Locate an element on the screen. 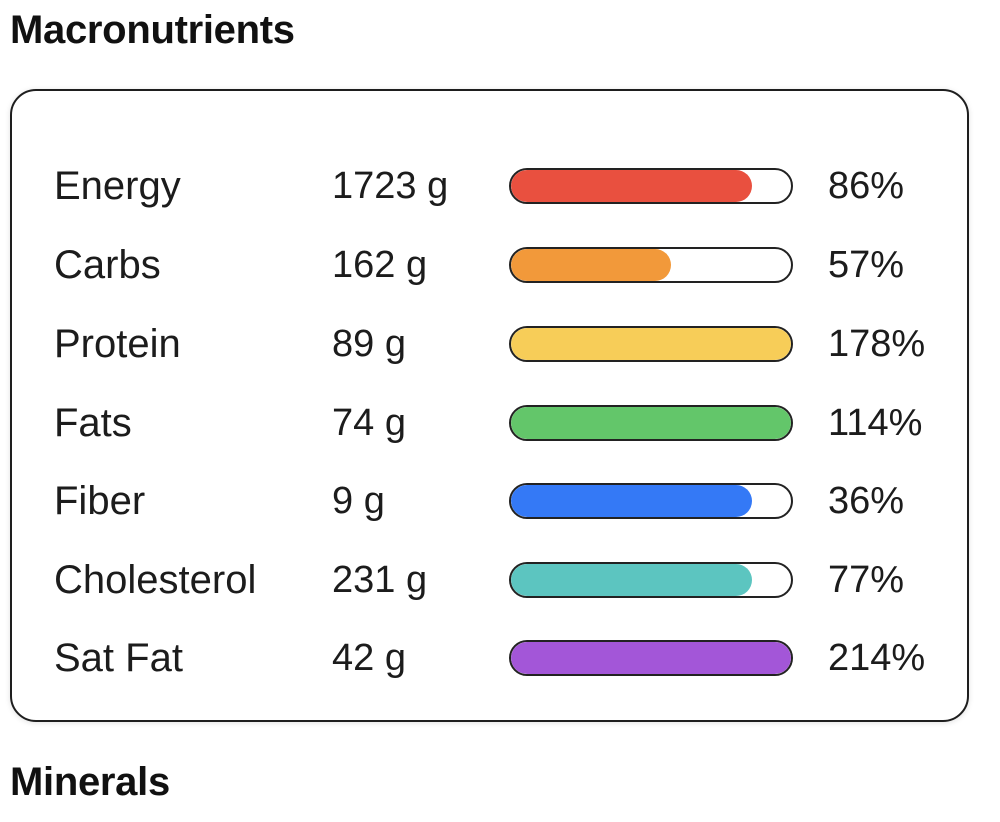 The width and height of the screenshot is (1000, 822). macro-percent: 36% is located at coordinates (866, 501).